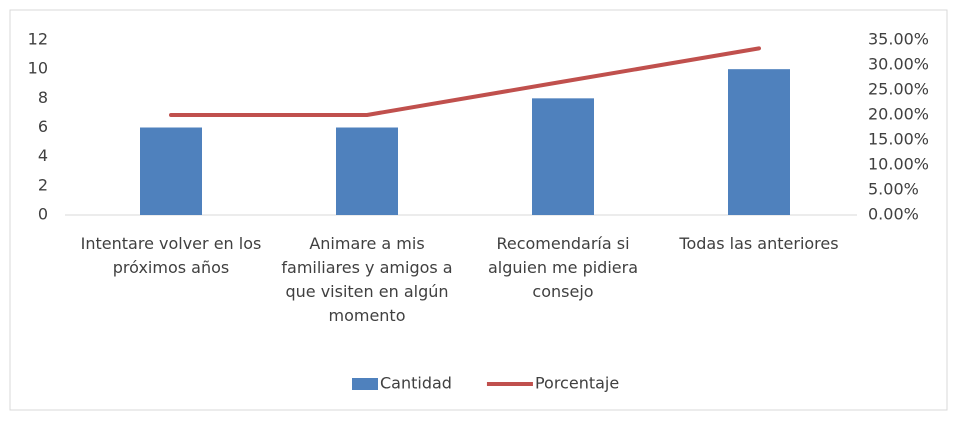  Describe the element at coordinates (171, 255) in the screenshot. I see `x-tick-label: Intentare volver en los próximos años` at that location.